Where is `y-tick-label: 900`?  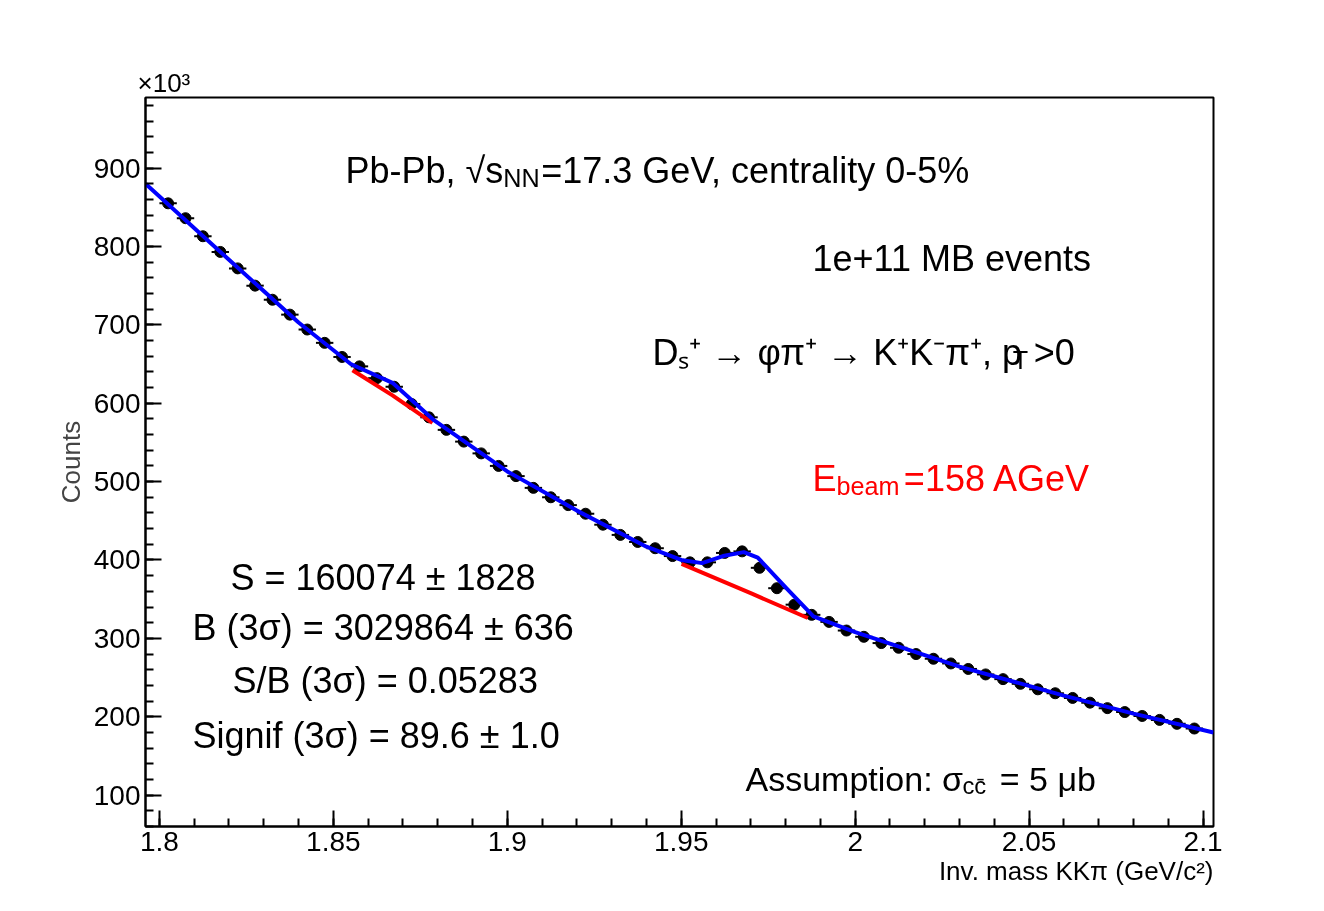 y-tick-label: 900 is located at coordinates (117, 168).